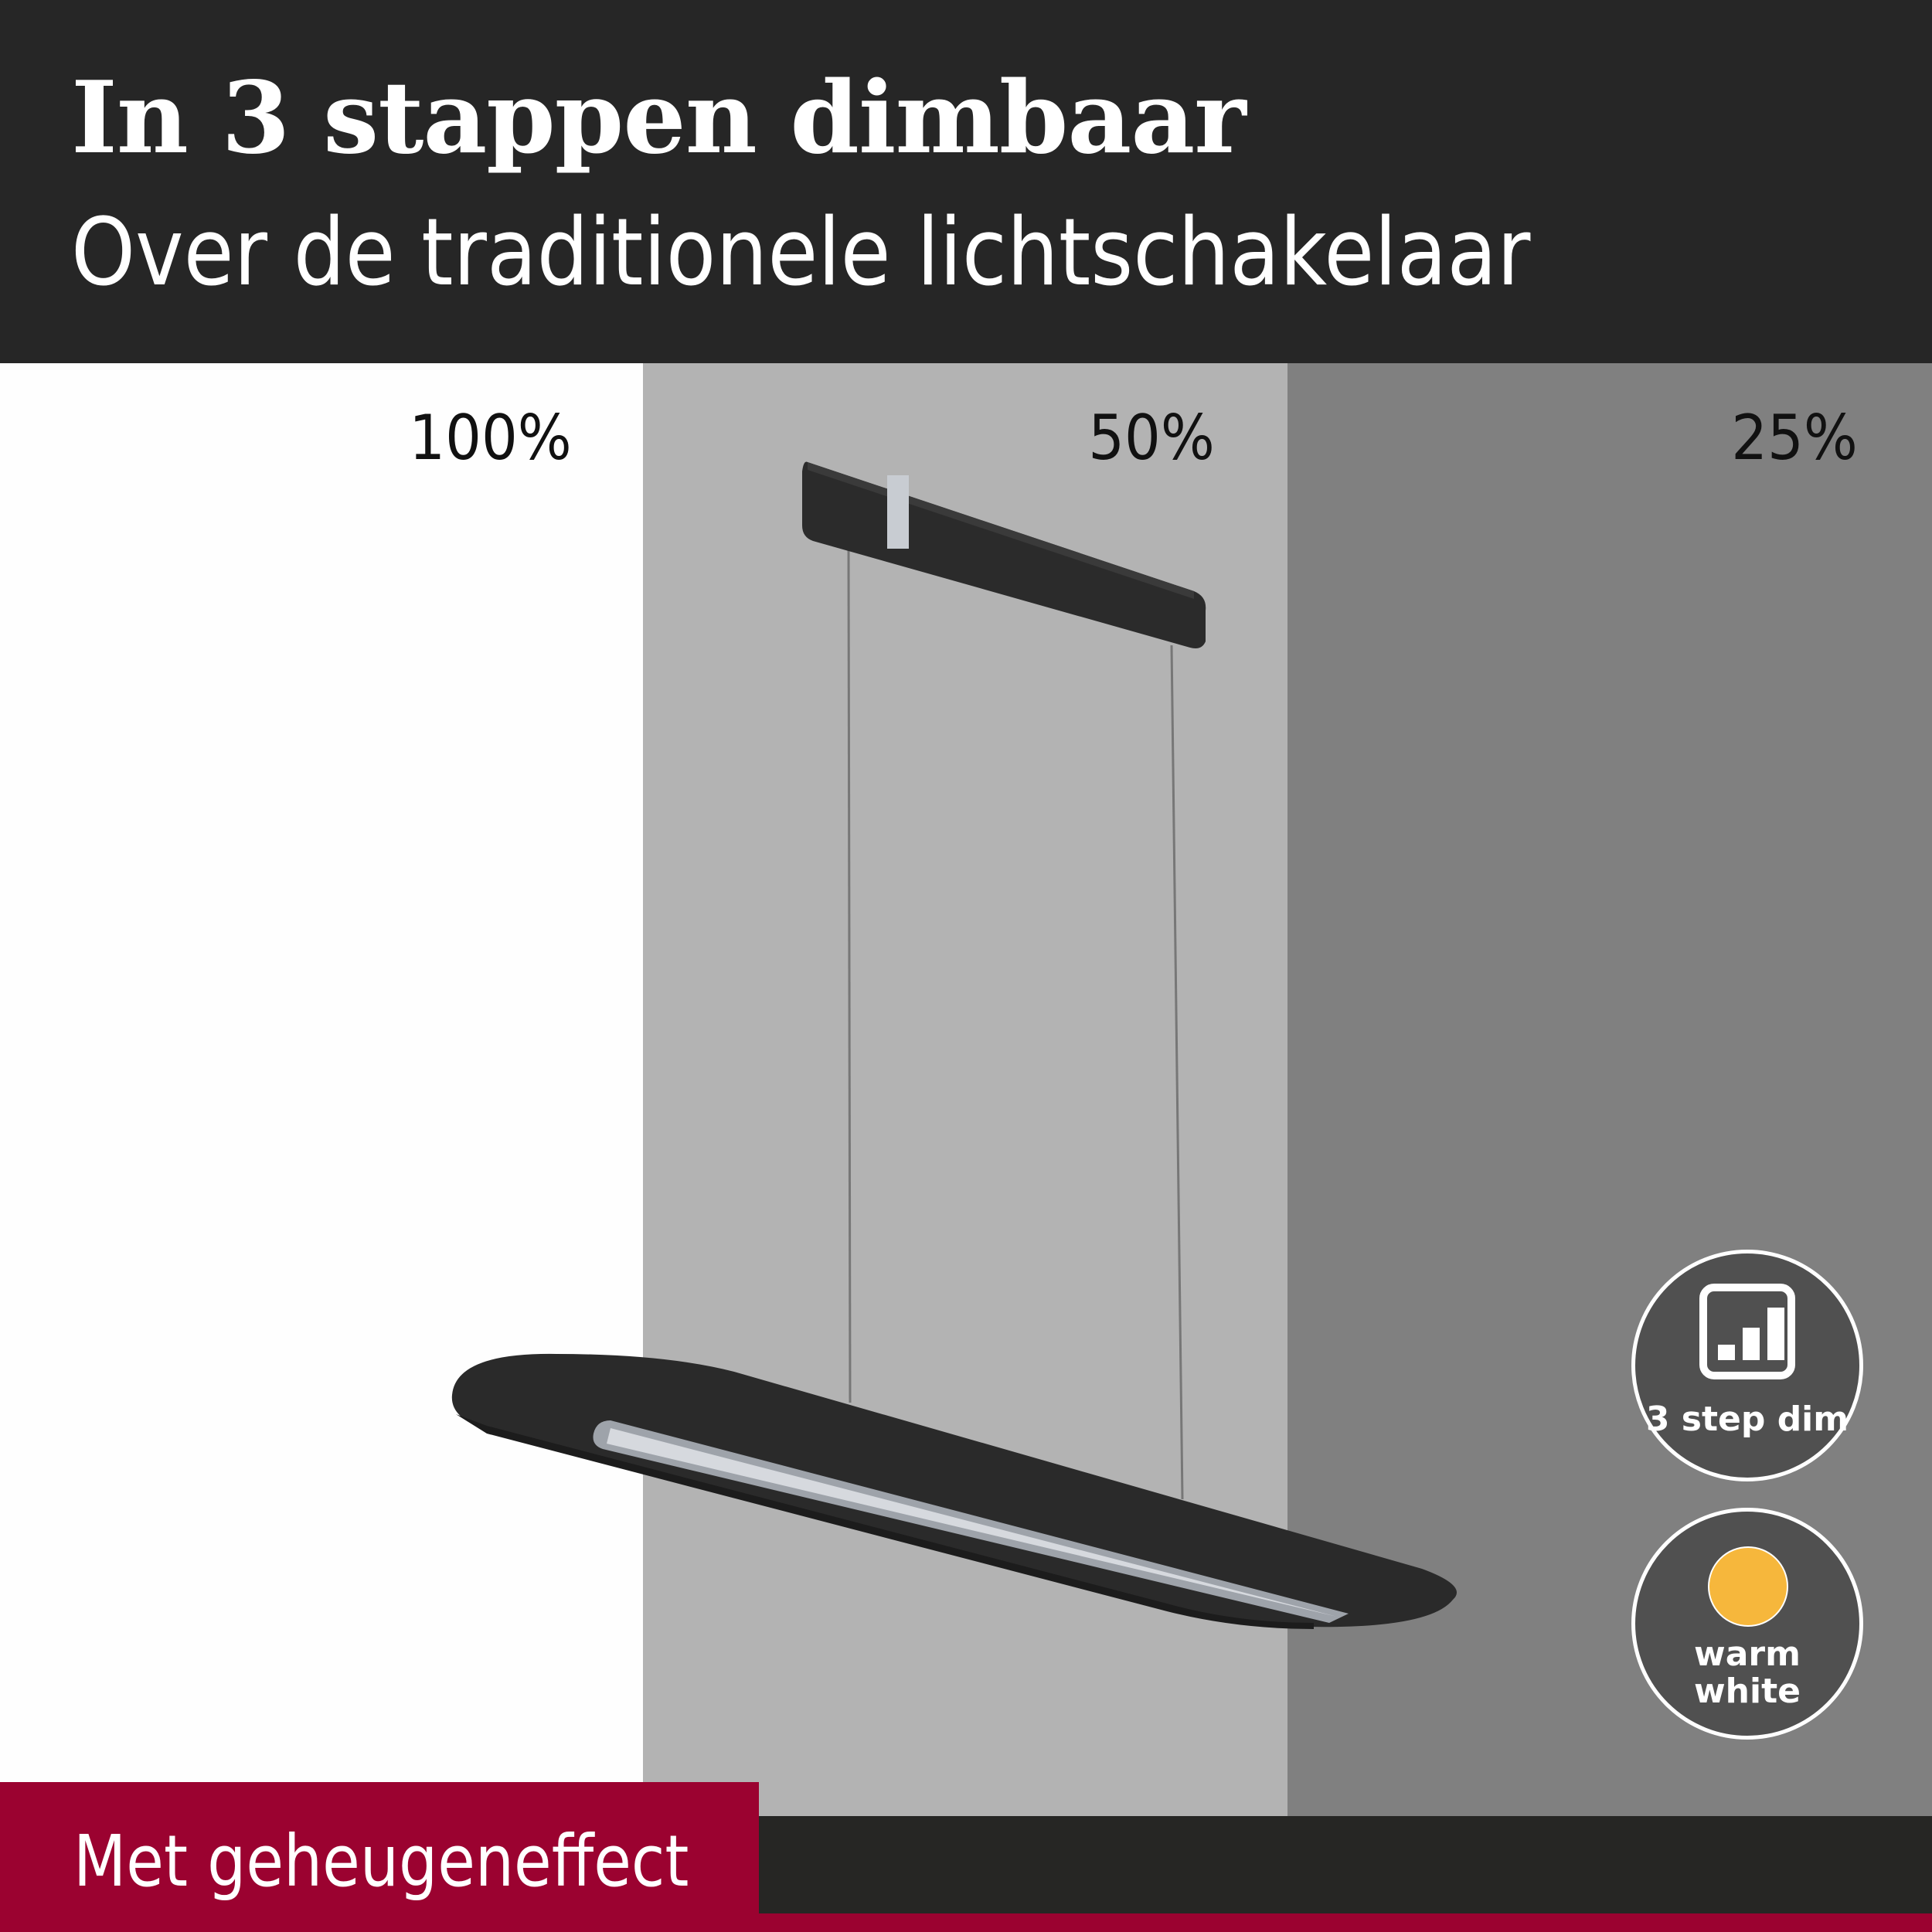 This screenshot has width=1932, height=1932. Describe the element at coordinates (1004, 554) in the screenshot. I see `ceiling-canopy` at that location.